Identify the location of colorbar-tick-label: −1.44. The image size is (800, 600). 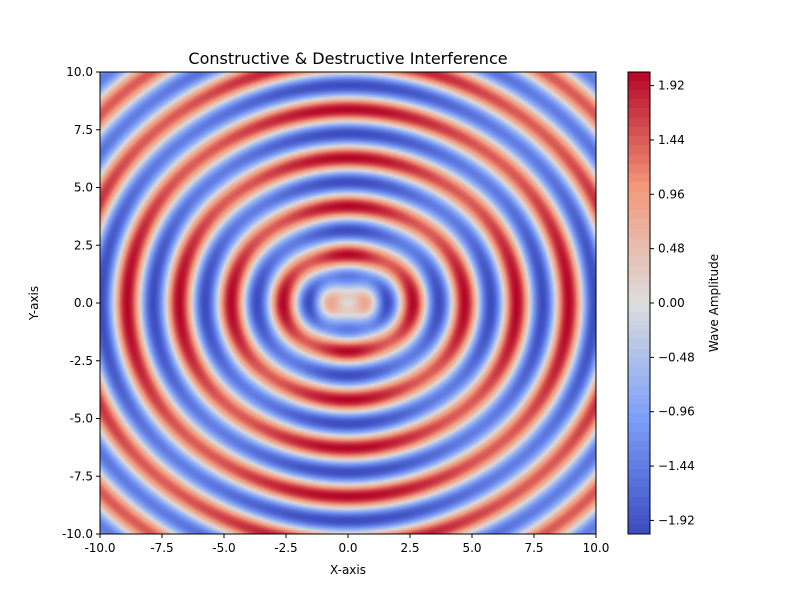
(676, 466).